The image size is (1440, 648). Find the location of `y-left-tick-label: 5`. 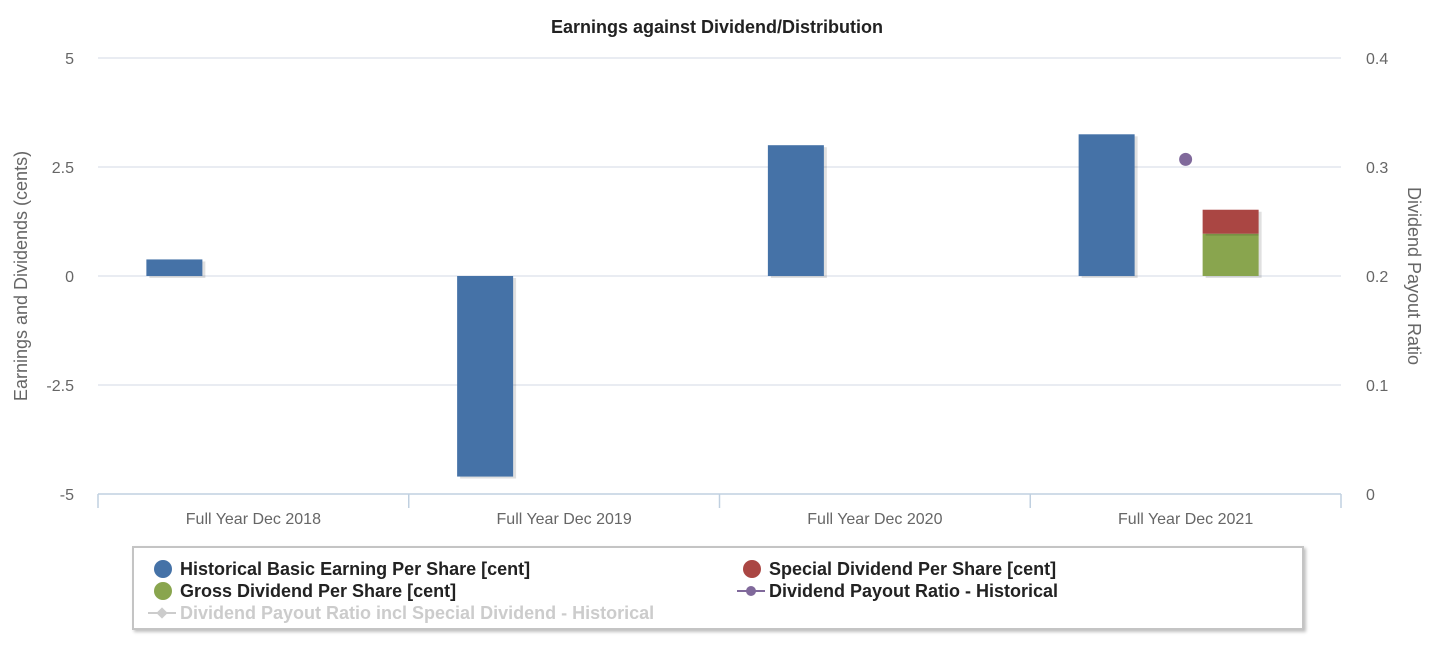

y-left-tick-label: 5 is located at coordinates (69, 59).